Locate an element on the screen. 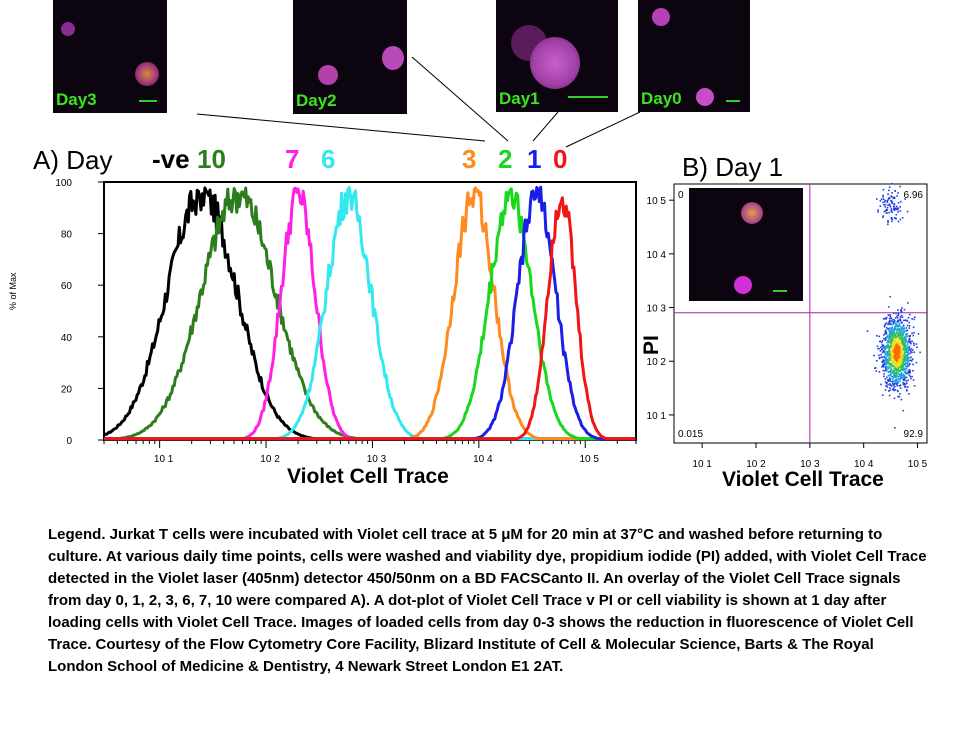 The width and height of the screenshot is (962, 744). inset-micrograph-day1 is located at coordinates (746, 244).